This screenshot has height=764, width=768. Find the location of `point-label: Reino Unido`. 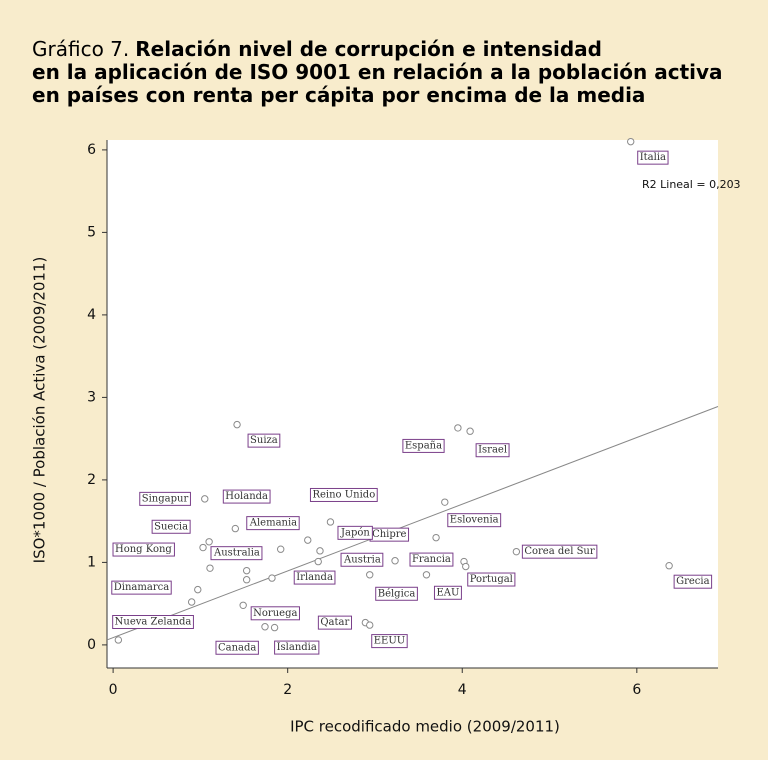

point-label: Reino Unido is located at coordinates (343, 494).